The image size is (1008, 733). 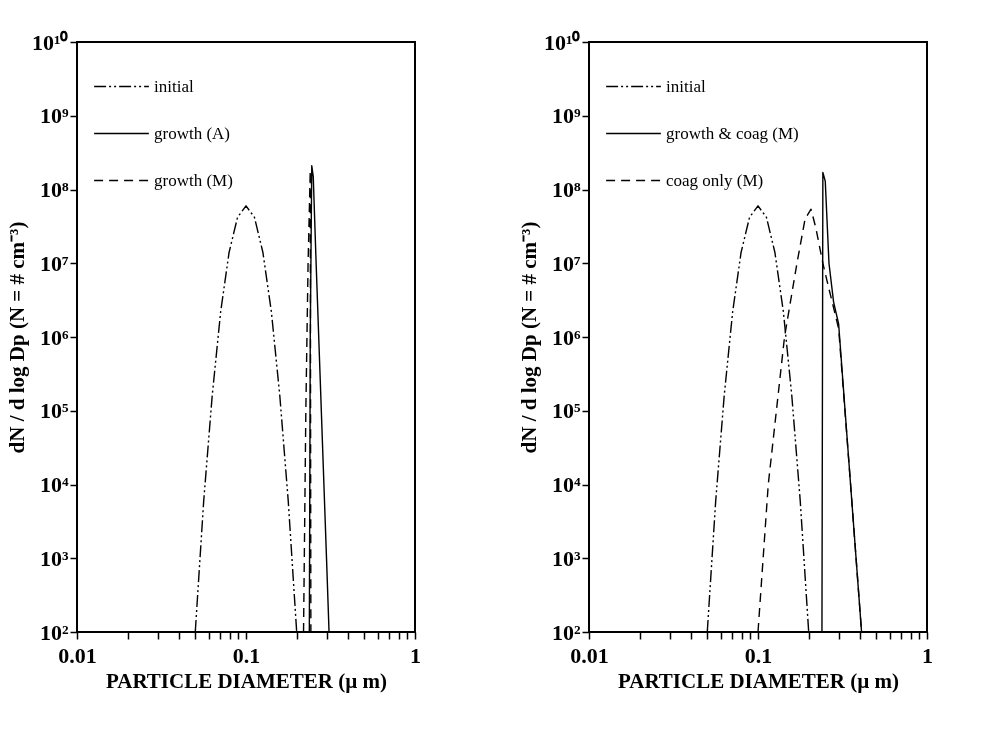 What do you see at coordinates (715, 180) in the screenshot?
I see `legend-label: coag only (M)` at bounding box center [715, 180].